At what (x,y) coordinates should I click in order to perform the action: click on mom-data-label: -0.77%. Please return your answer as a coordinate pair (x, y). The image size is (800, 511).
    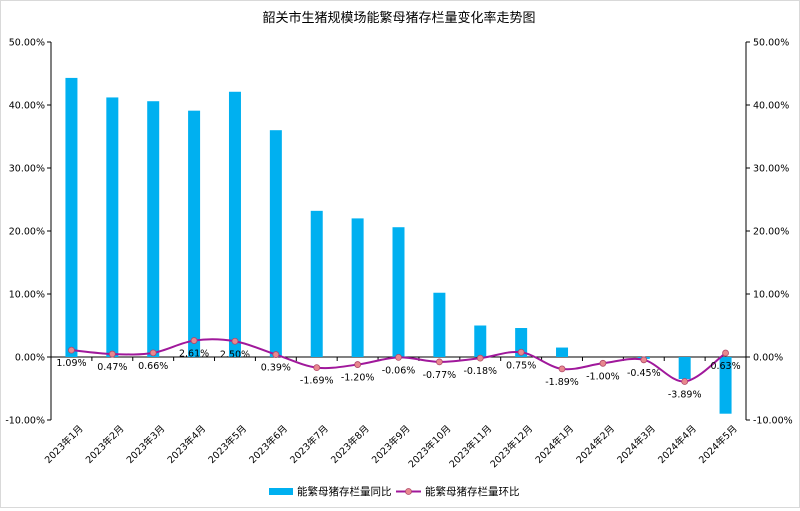
    Looking at the image, I should click on (440, 375).